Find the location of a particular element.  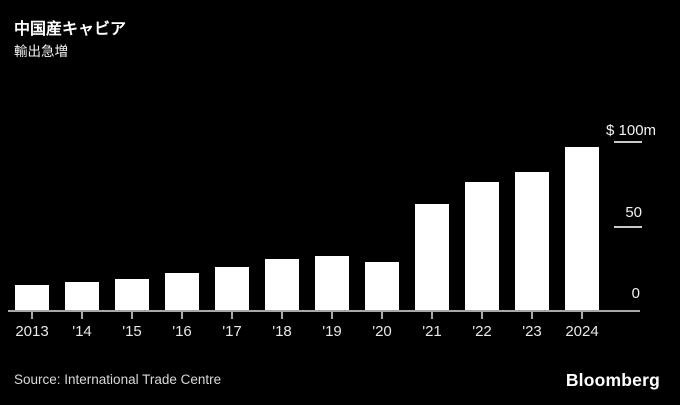

y-axis-label-100: $ 100m is located at coordinates (631, 130).